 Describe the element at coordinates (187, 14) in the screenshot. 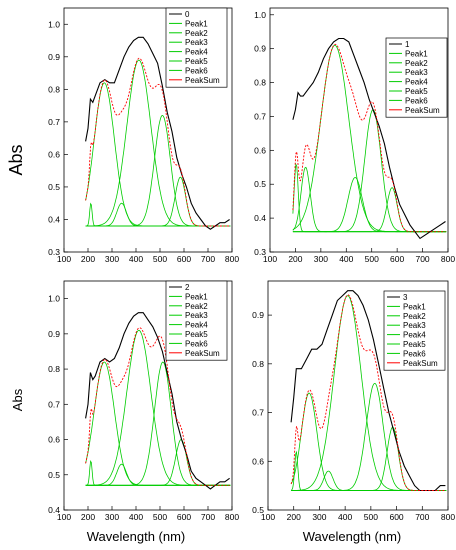

I see `legend-label: 0` at that location.